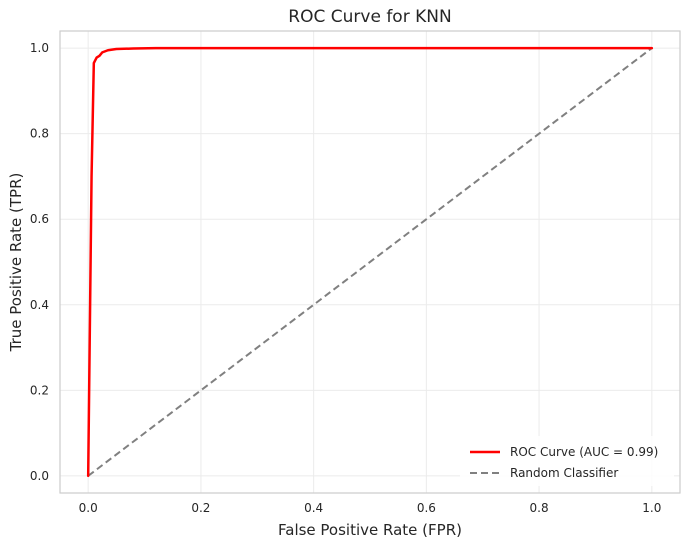 The height and width of the screenshot is (547, 689). I want to click on y-tick-label: 0.4, so click(39, 305).